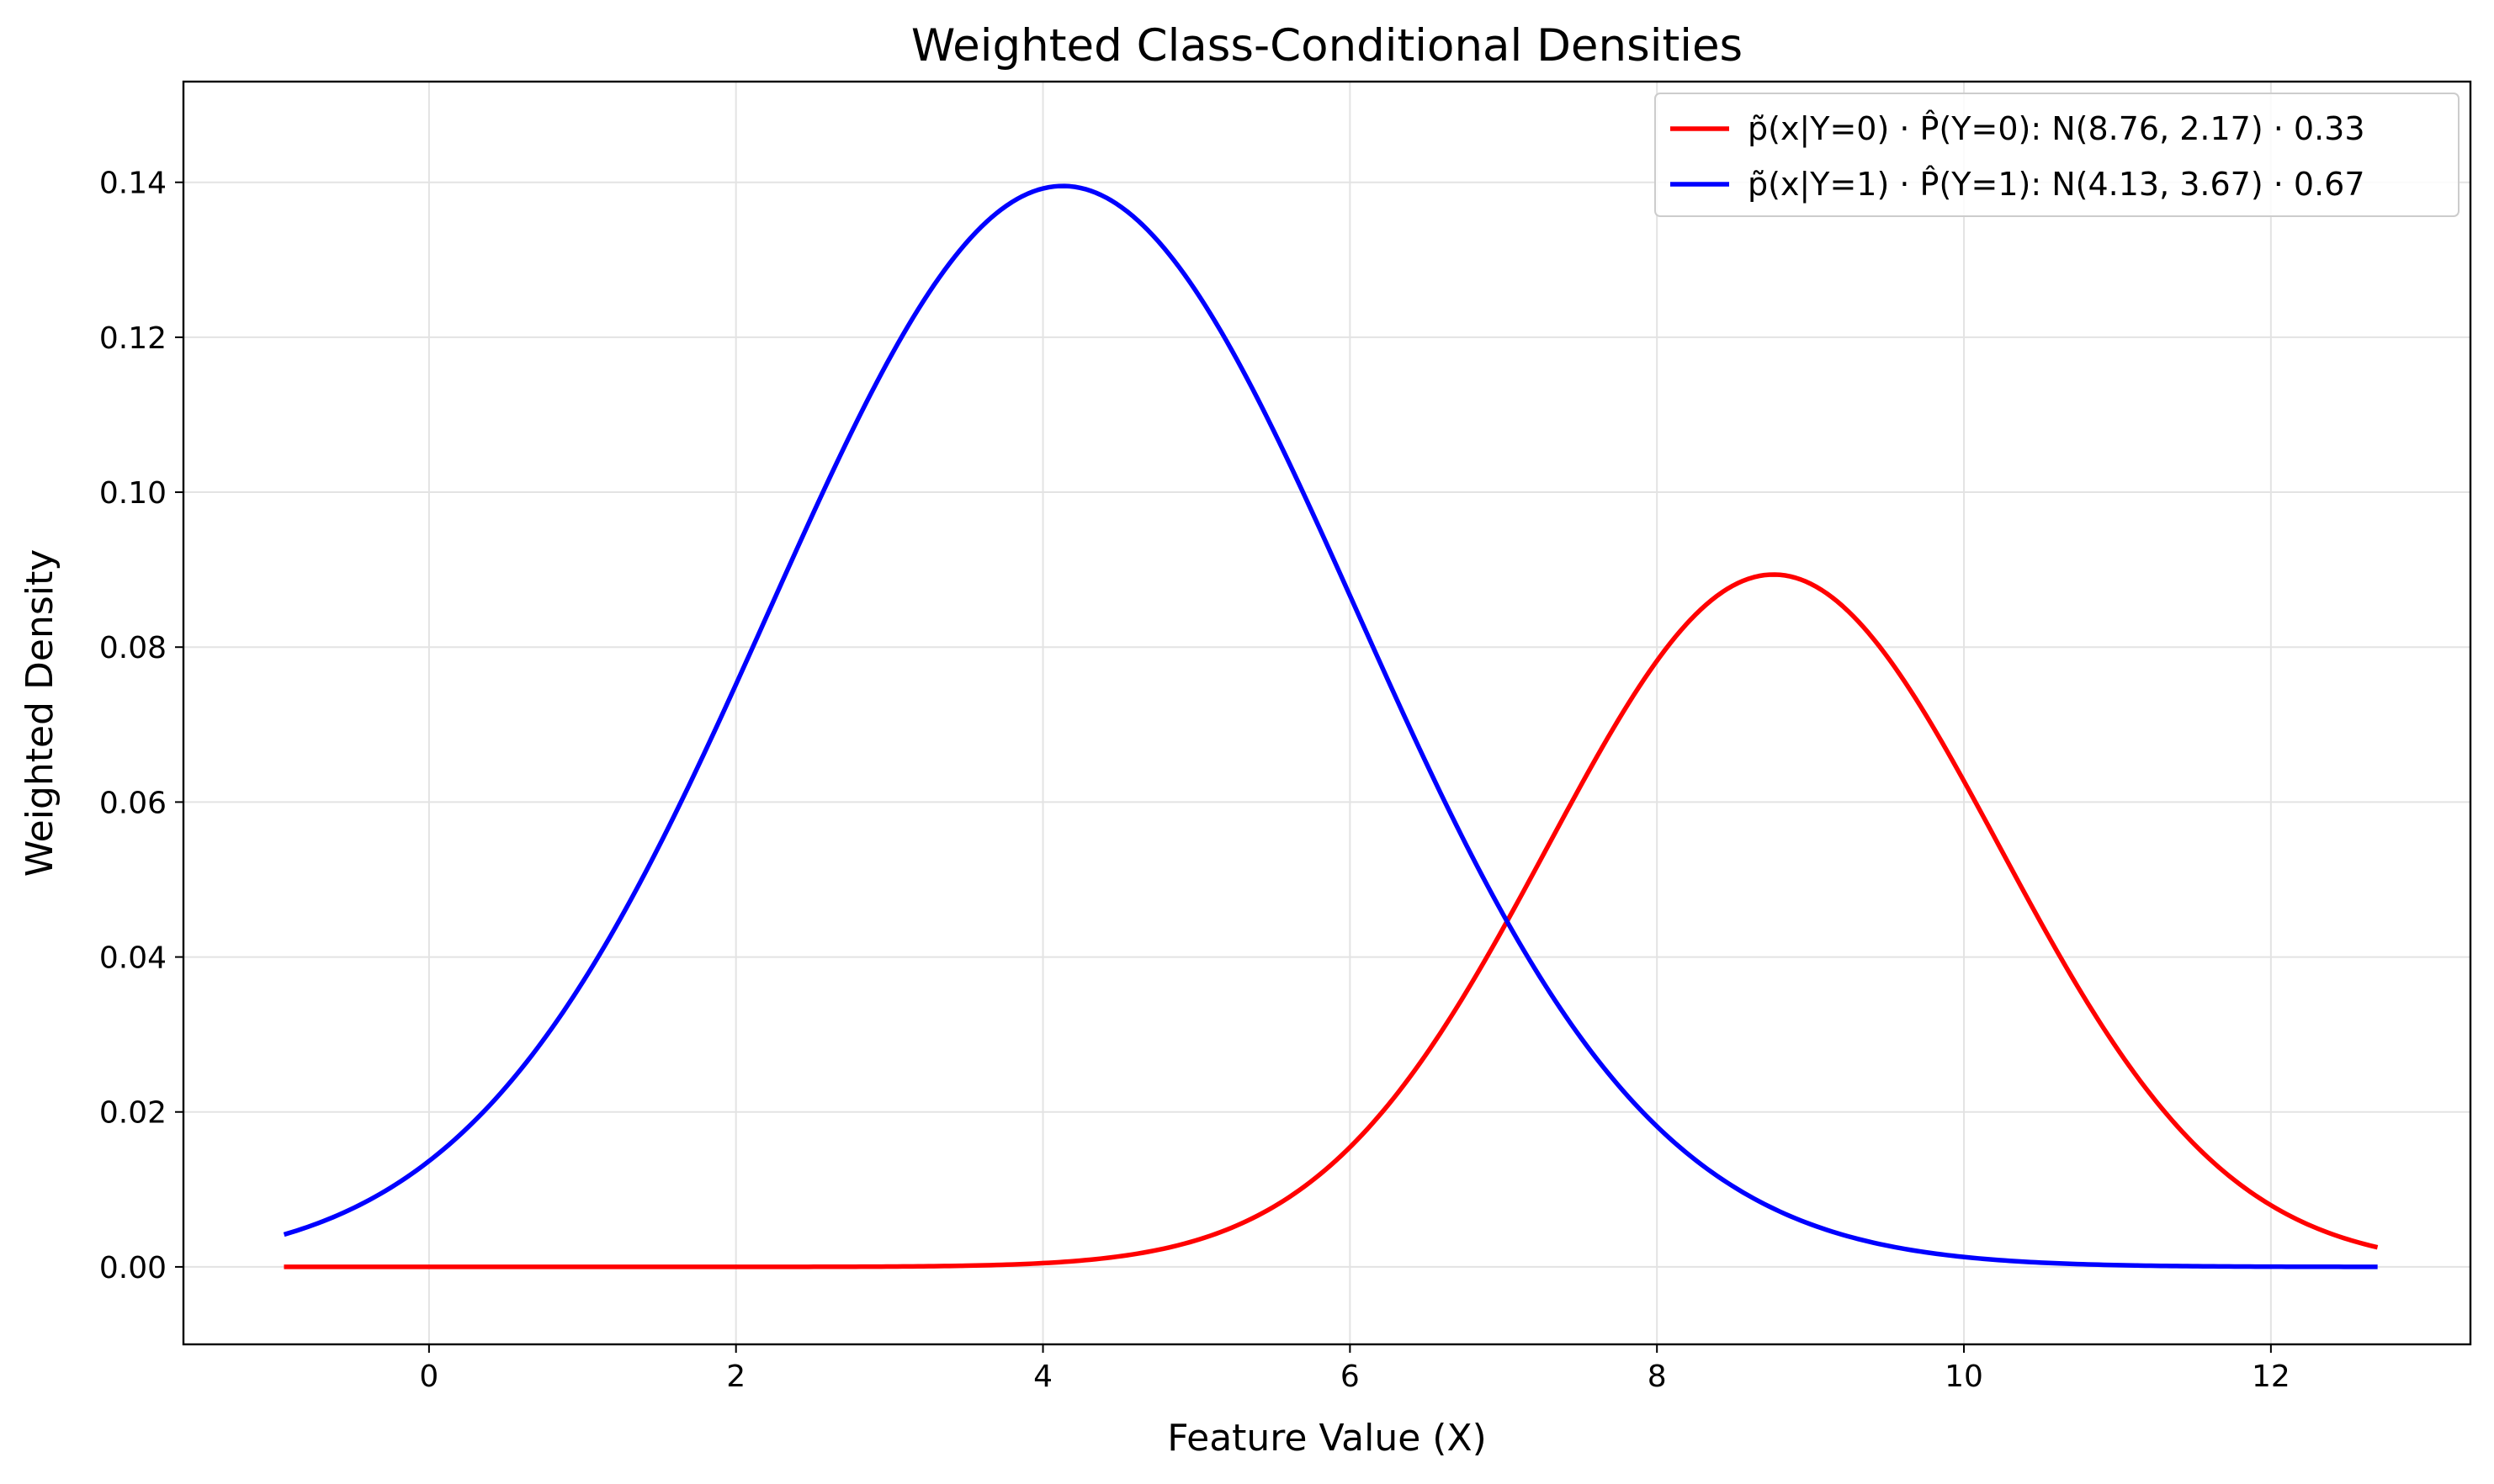  What do you see at coordinates (133, 803) in the screenshot?
I see `y-tick-label: 0.06` at bounding box center [133, 803].